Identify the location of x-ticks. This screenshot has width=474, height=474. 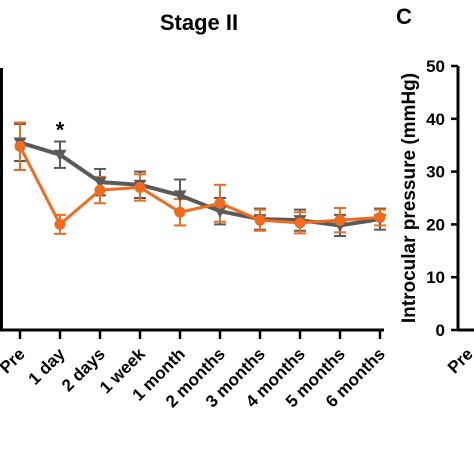
(200, 334).